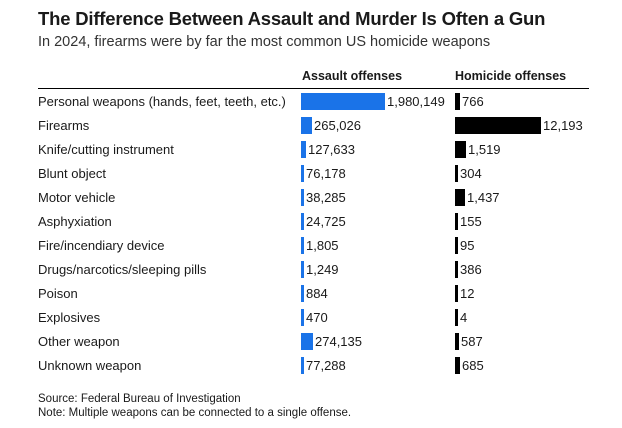 This screenshot has height=428, width=622. I want to click on homicide-value-label: 1,437, so click(483, 197).